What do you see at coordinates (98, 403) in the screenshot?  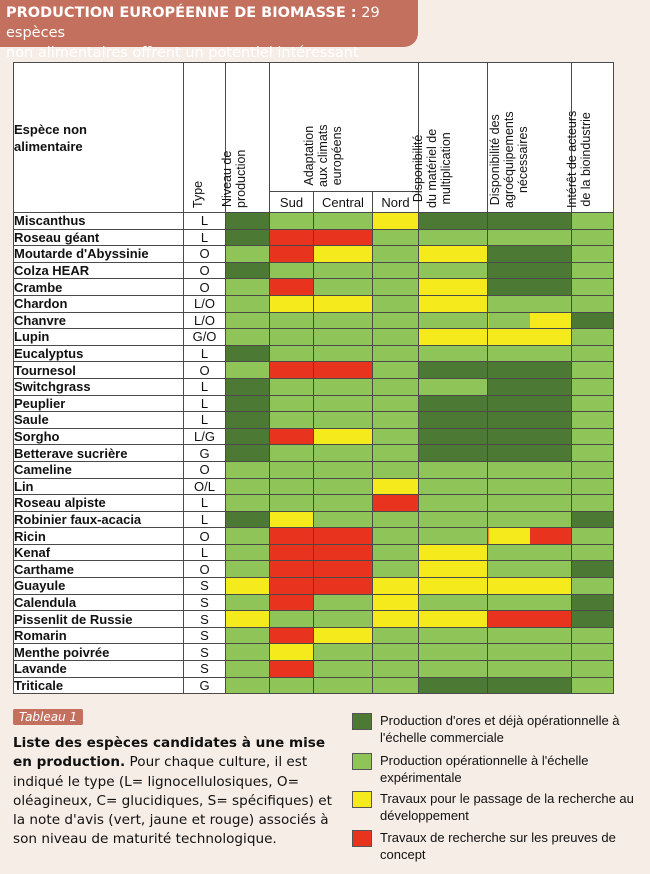 I see `species-name: Peuplier` at bounding box center [98, 403].